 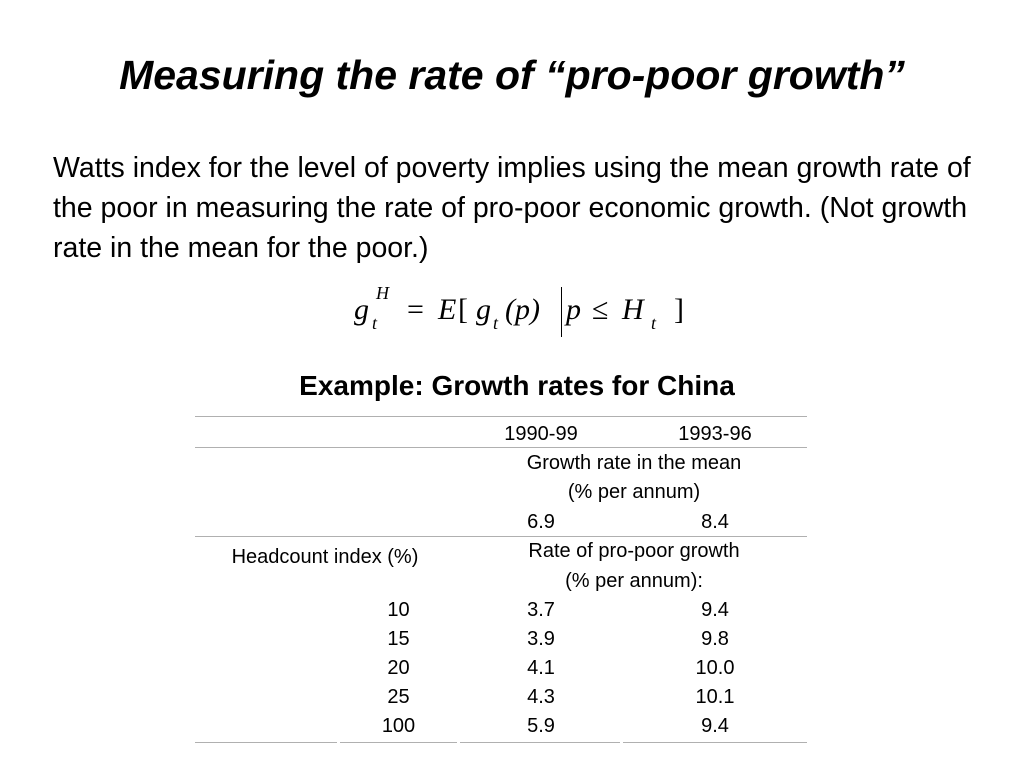 What do you see at coordinates (654, 323) in the screenshot?
I see `formula-condition-subscript: t` at bounding box center [654, 323].